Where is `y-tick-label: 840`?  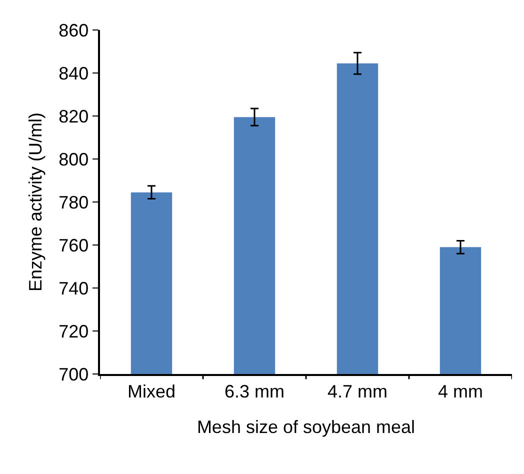
y-tick-label: 840 is located at coordinates (73, 73).